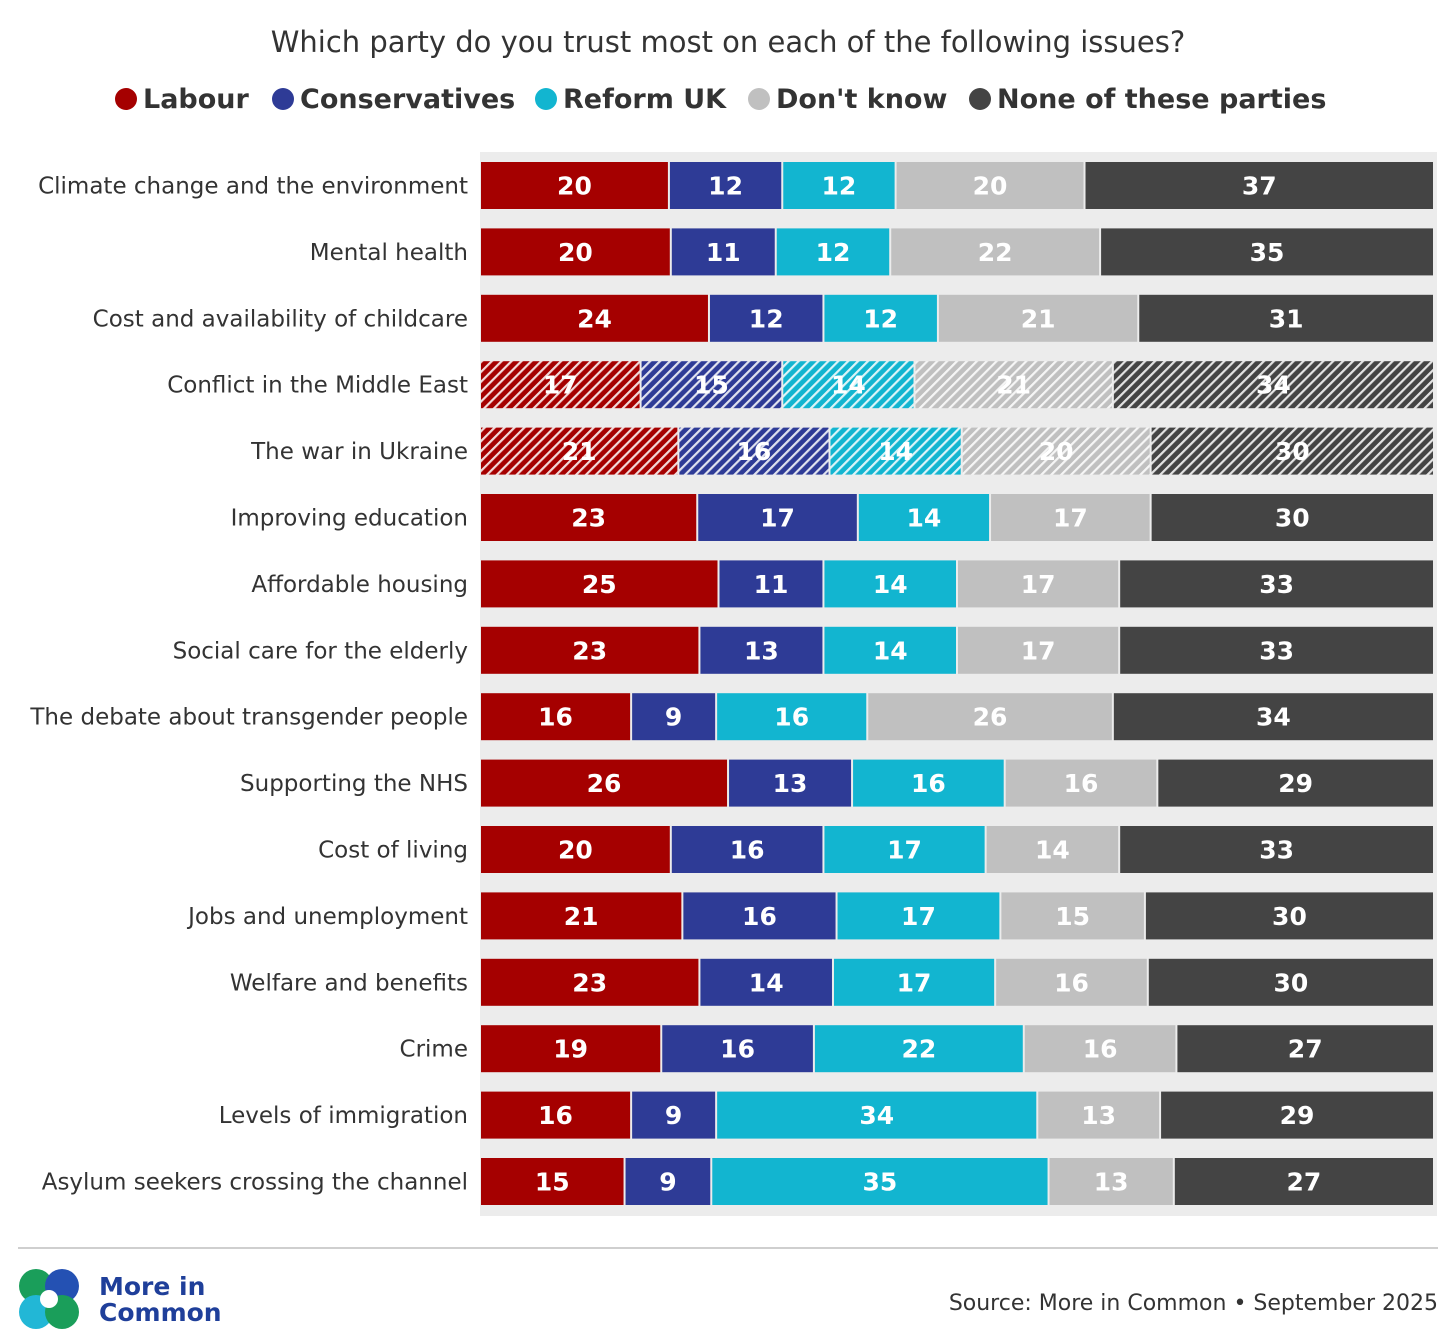 The image size is (1456, 1343). I want to click on category-label: Conflict in the Middle East, so click(317, 386).